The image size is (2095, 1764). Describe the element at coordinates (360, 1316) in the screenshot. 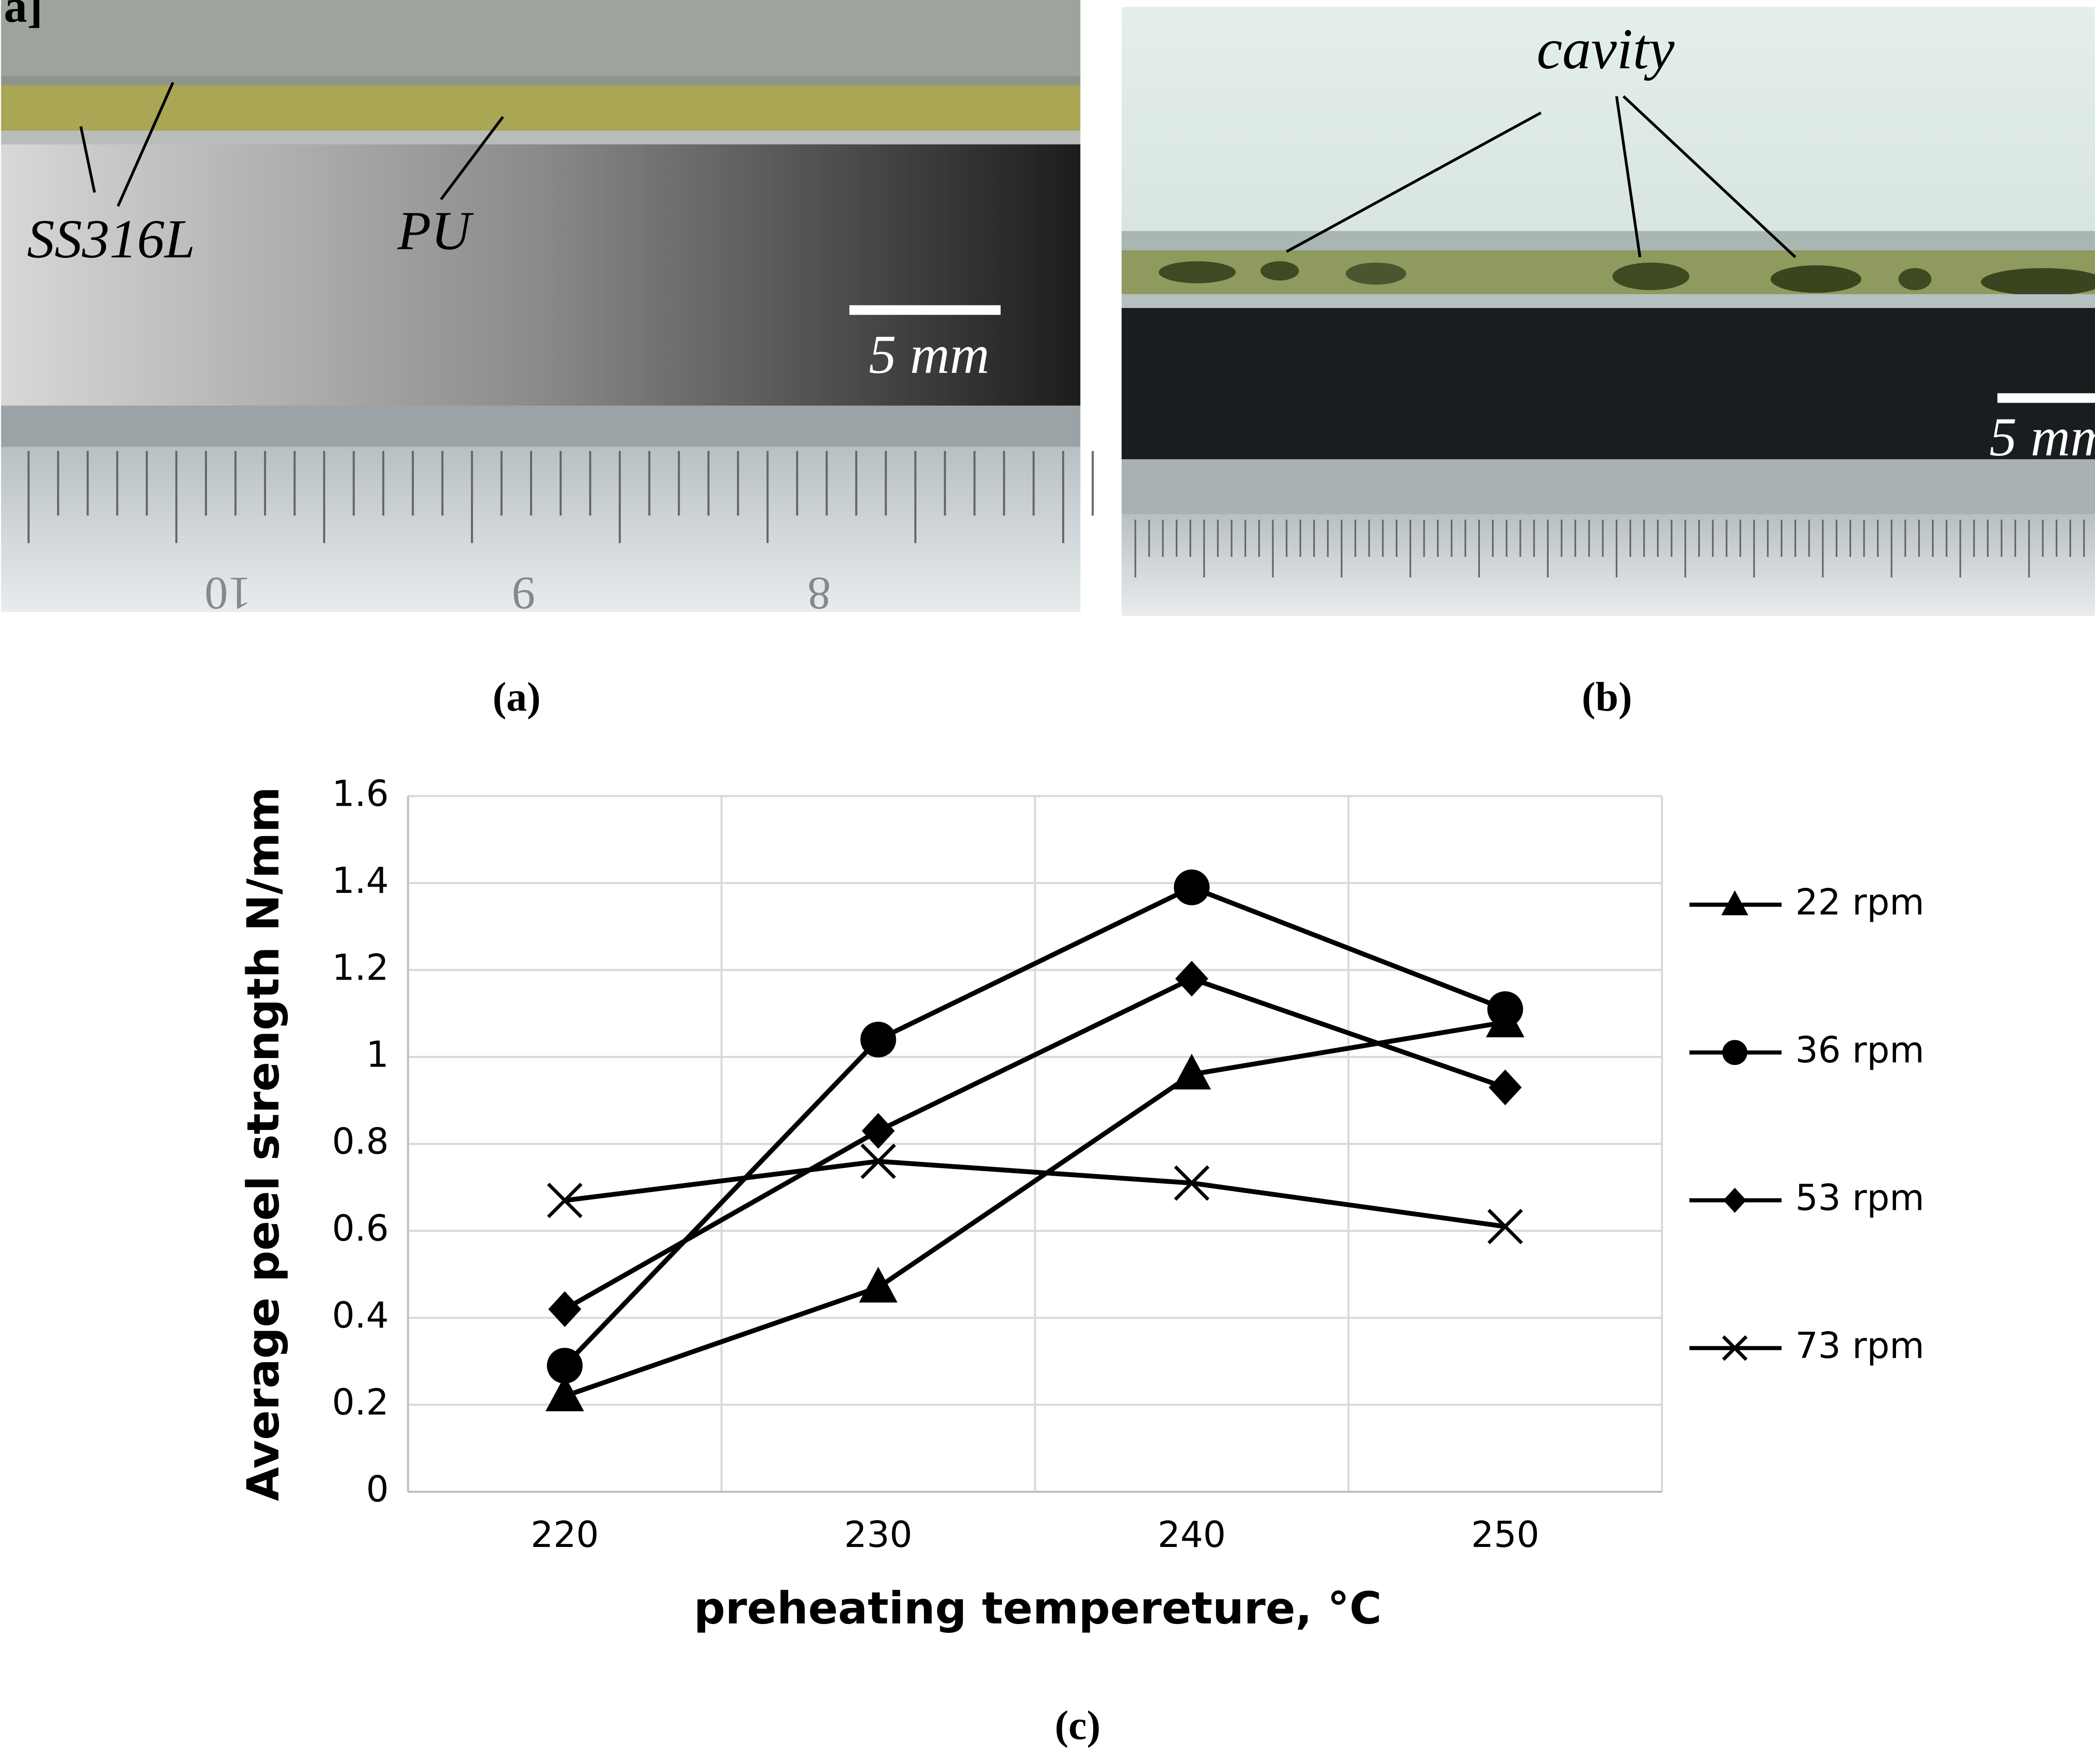

I see `y-tick-label: 0.4` at that location.